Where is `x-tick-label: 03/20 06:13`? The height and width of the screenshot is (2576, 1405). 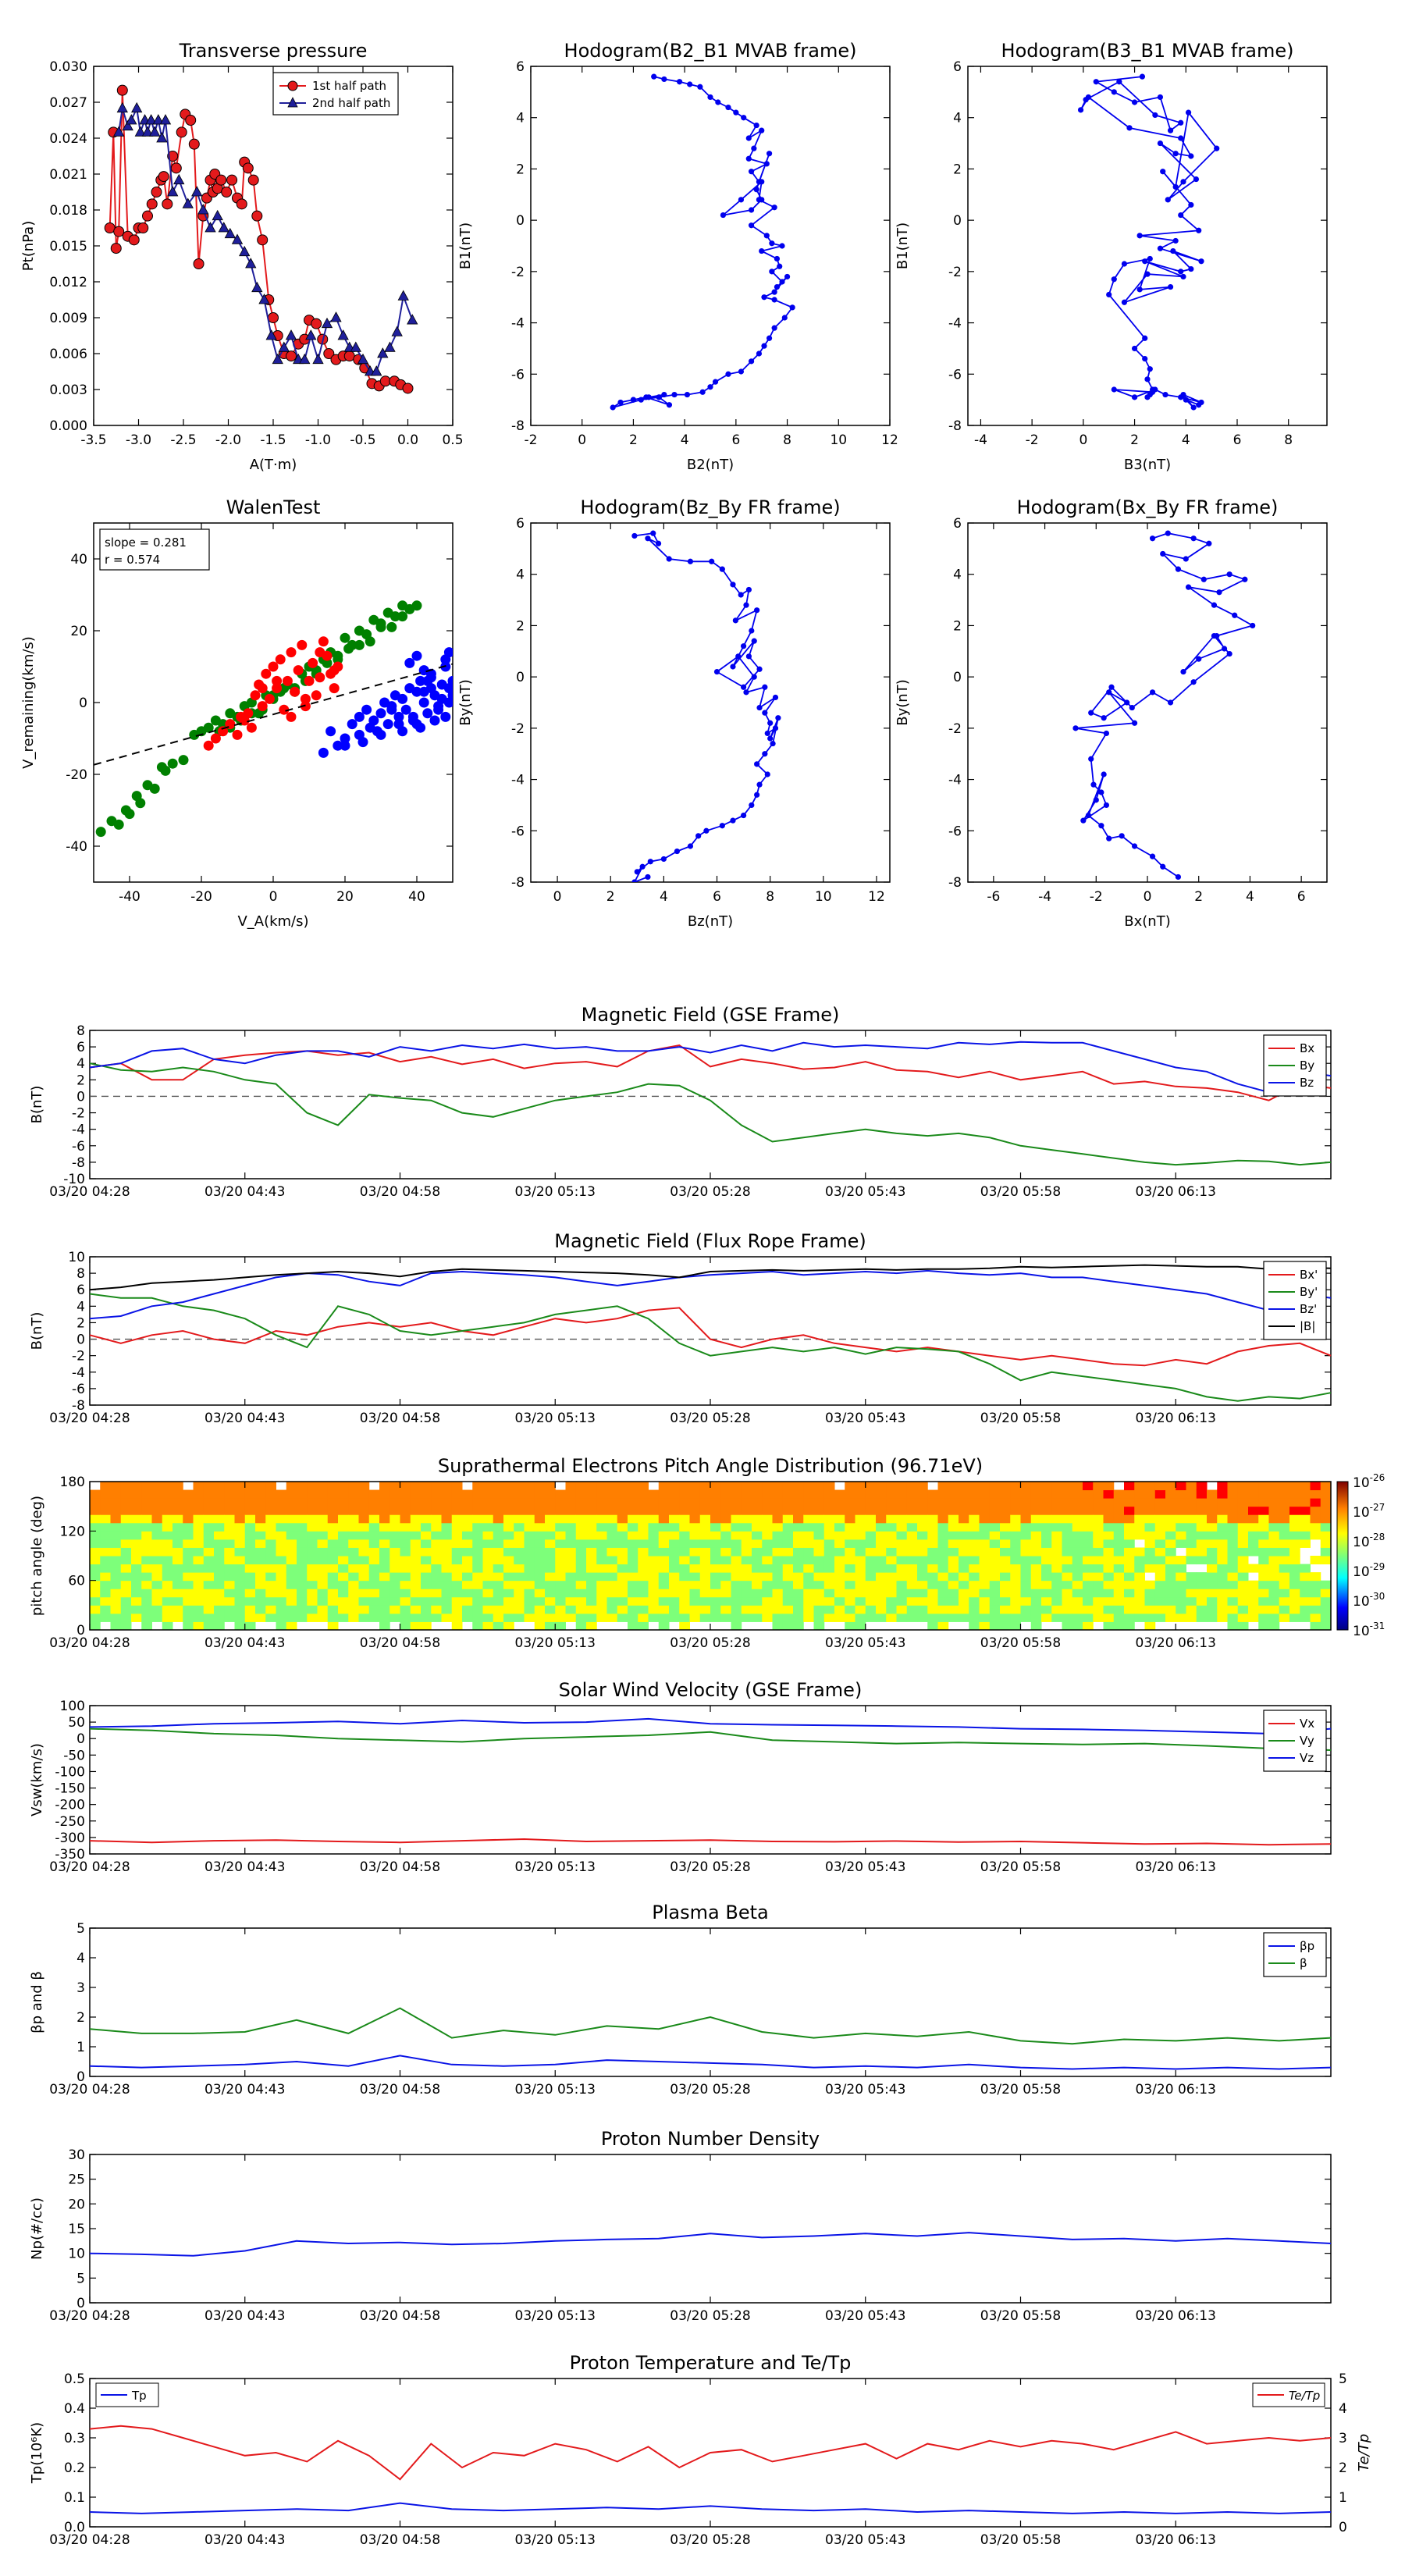 x-tick-label: 03/20 06:13 is located at coordinates (1176, 2540).